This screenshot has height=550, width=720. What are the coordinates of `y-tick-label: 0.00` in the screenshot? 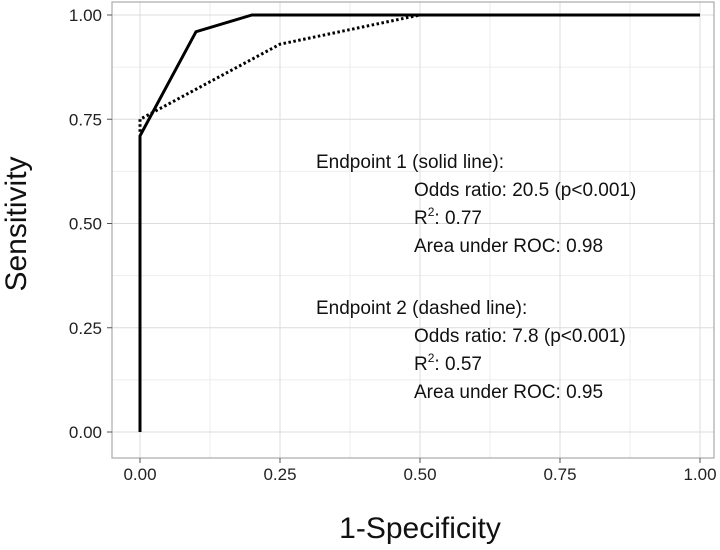 It's located at (85, 432).